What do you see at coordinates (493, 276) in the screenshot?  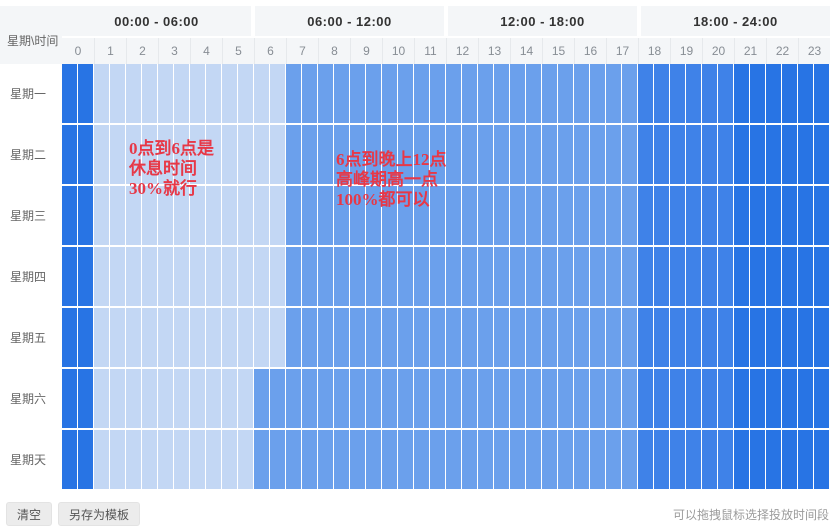 I see `schedule-cell-h13` at bounding box center [493, 276].